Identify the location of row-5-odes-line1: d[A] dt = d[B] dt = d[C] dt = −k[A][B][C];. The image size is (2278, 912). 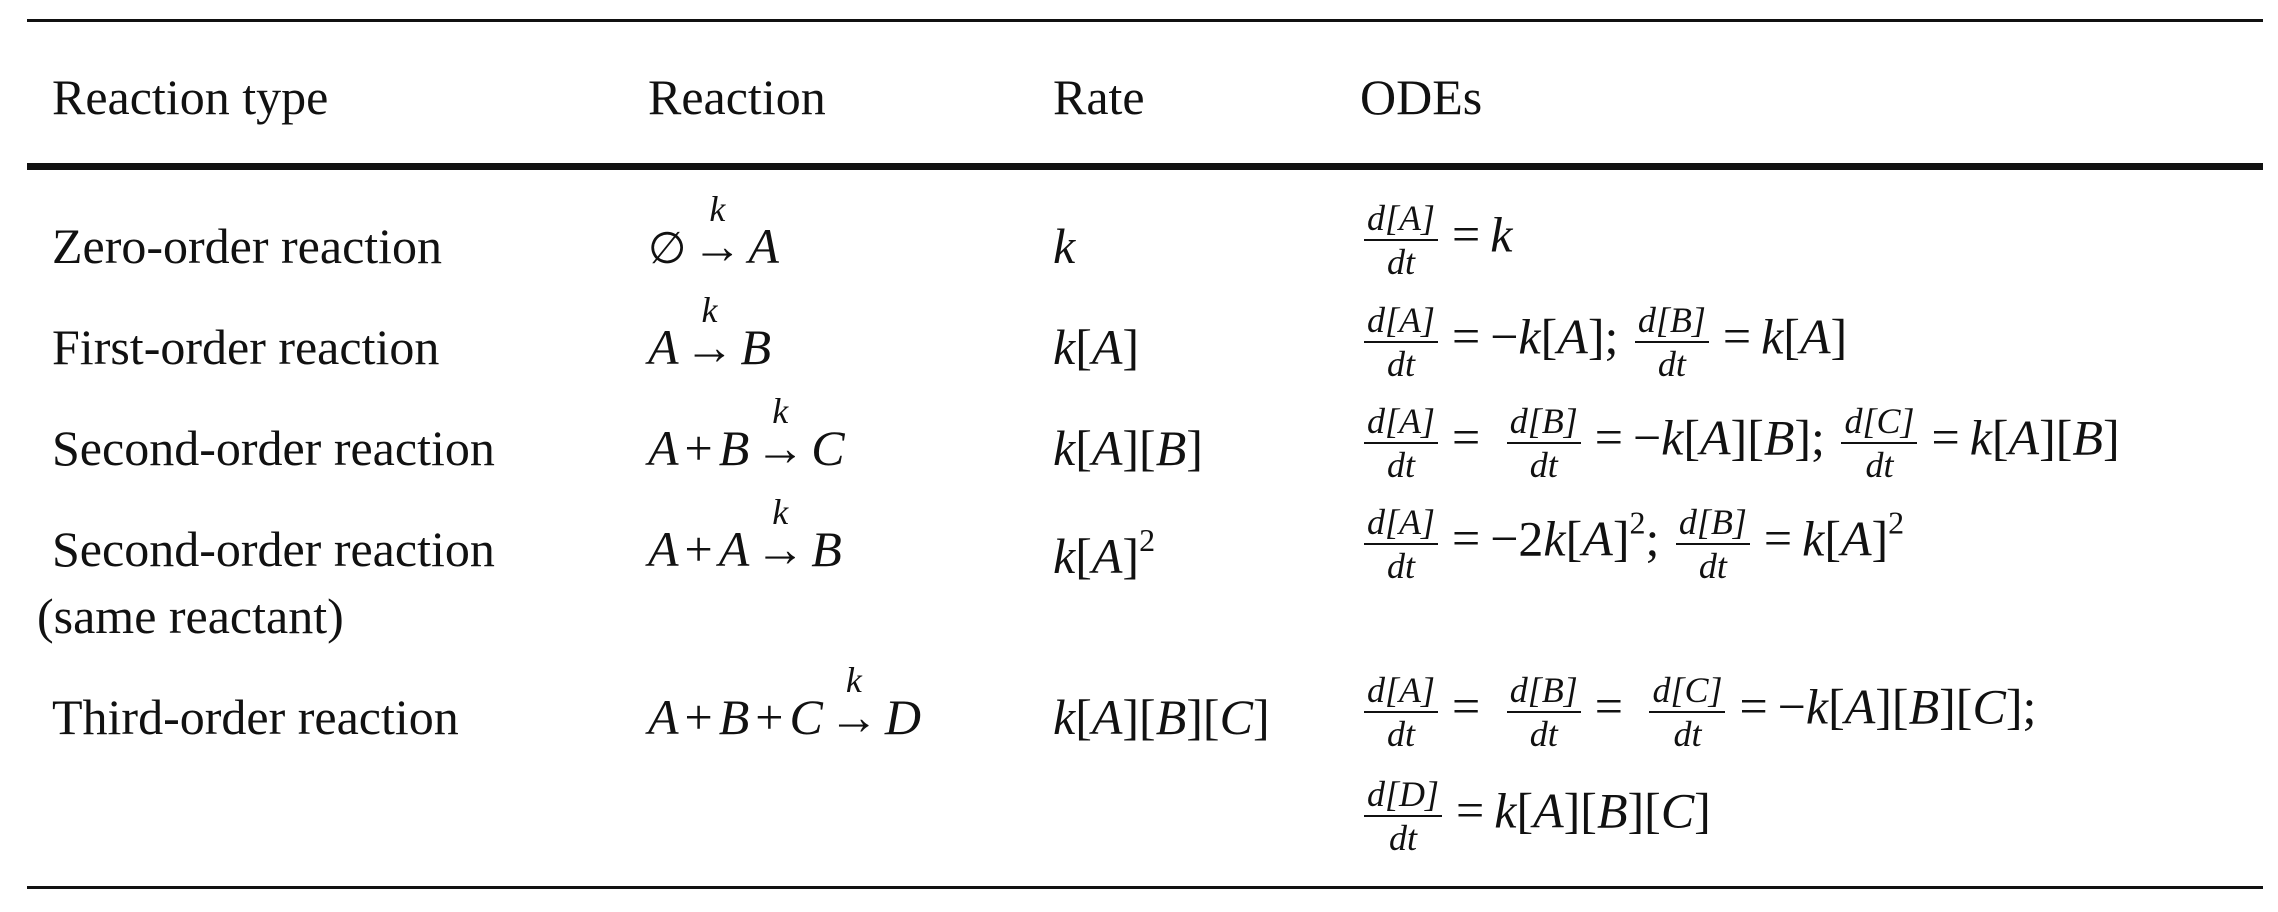
(1698, 712).